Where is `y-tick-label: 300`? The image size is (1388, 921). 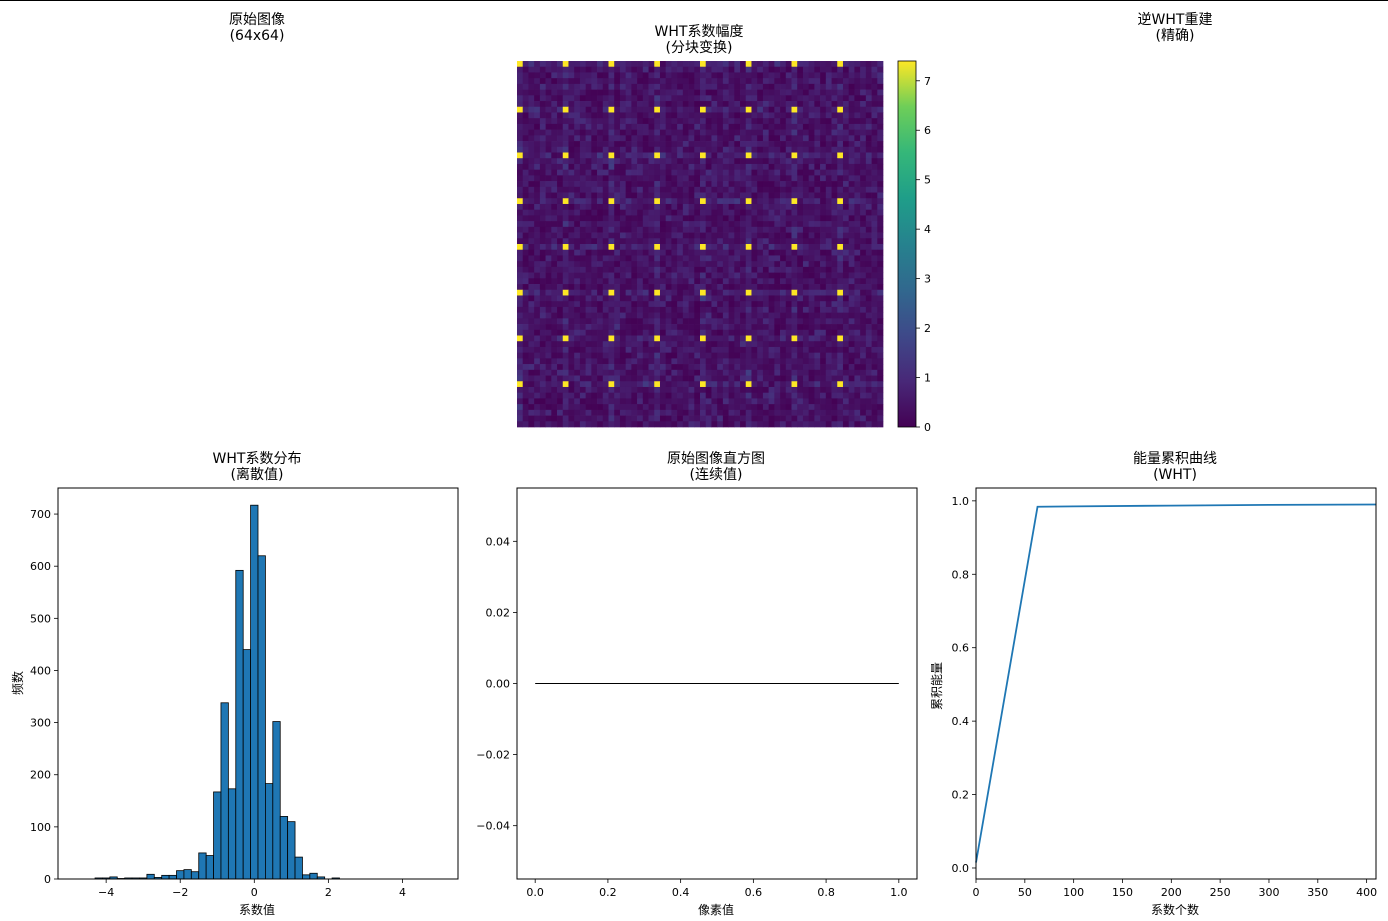
y-tick-label: 300 is located at coordinates (40, 723).